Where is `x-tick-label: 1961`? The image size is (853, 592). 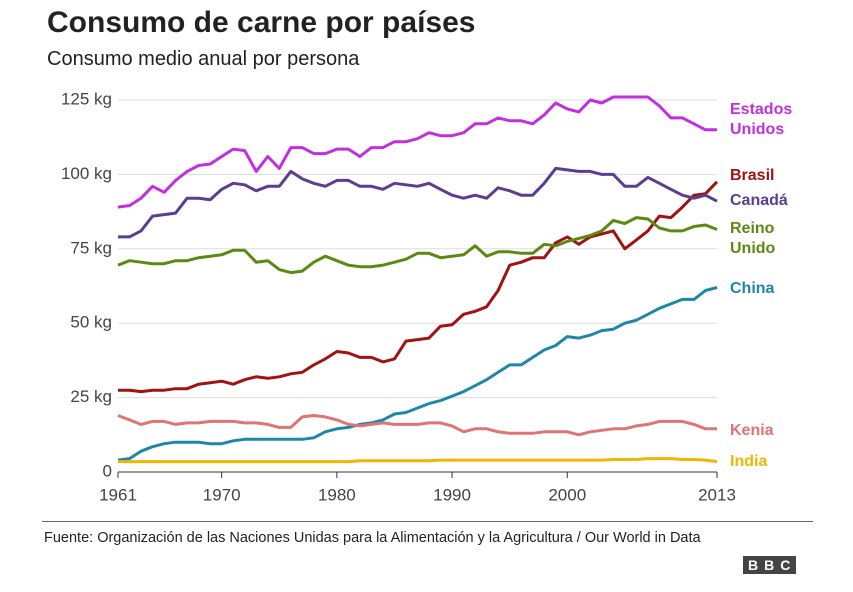
x-tick-label: 1961 is located at coordinates (118, 494).